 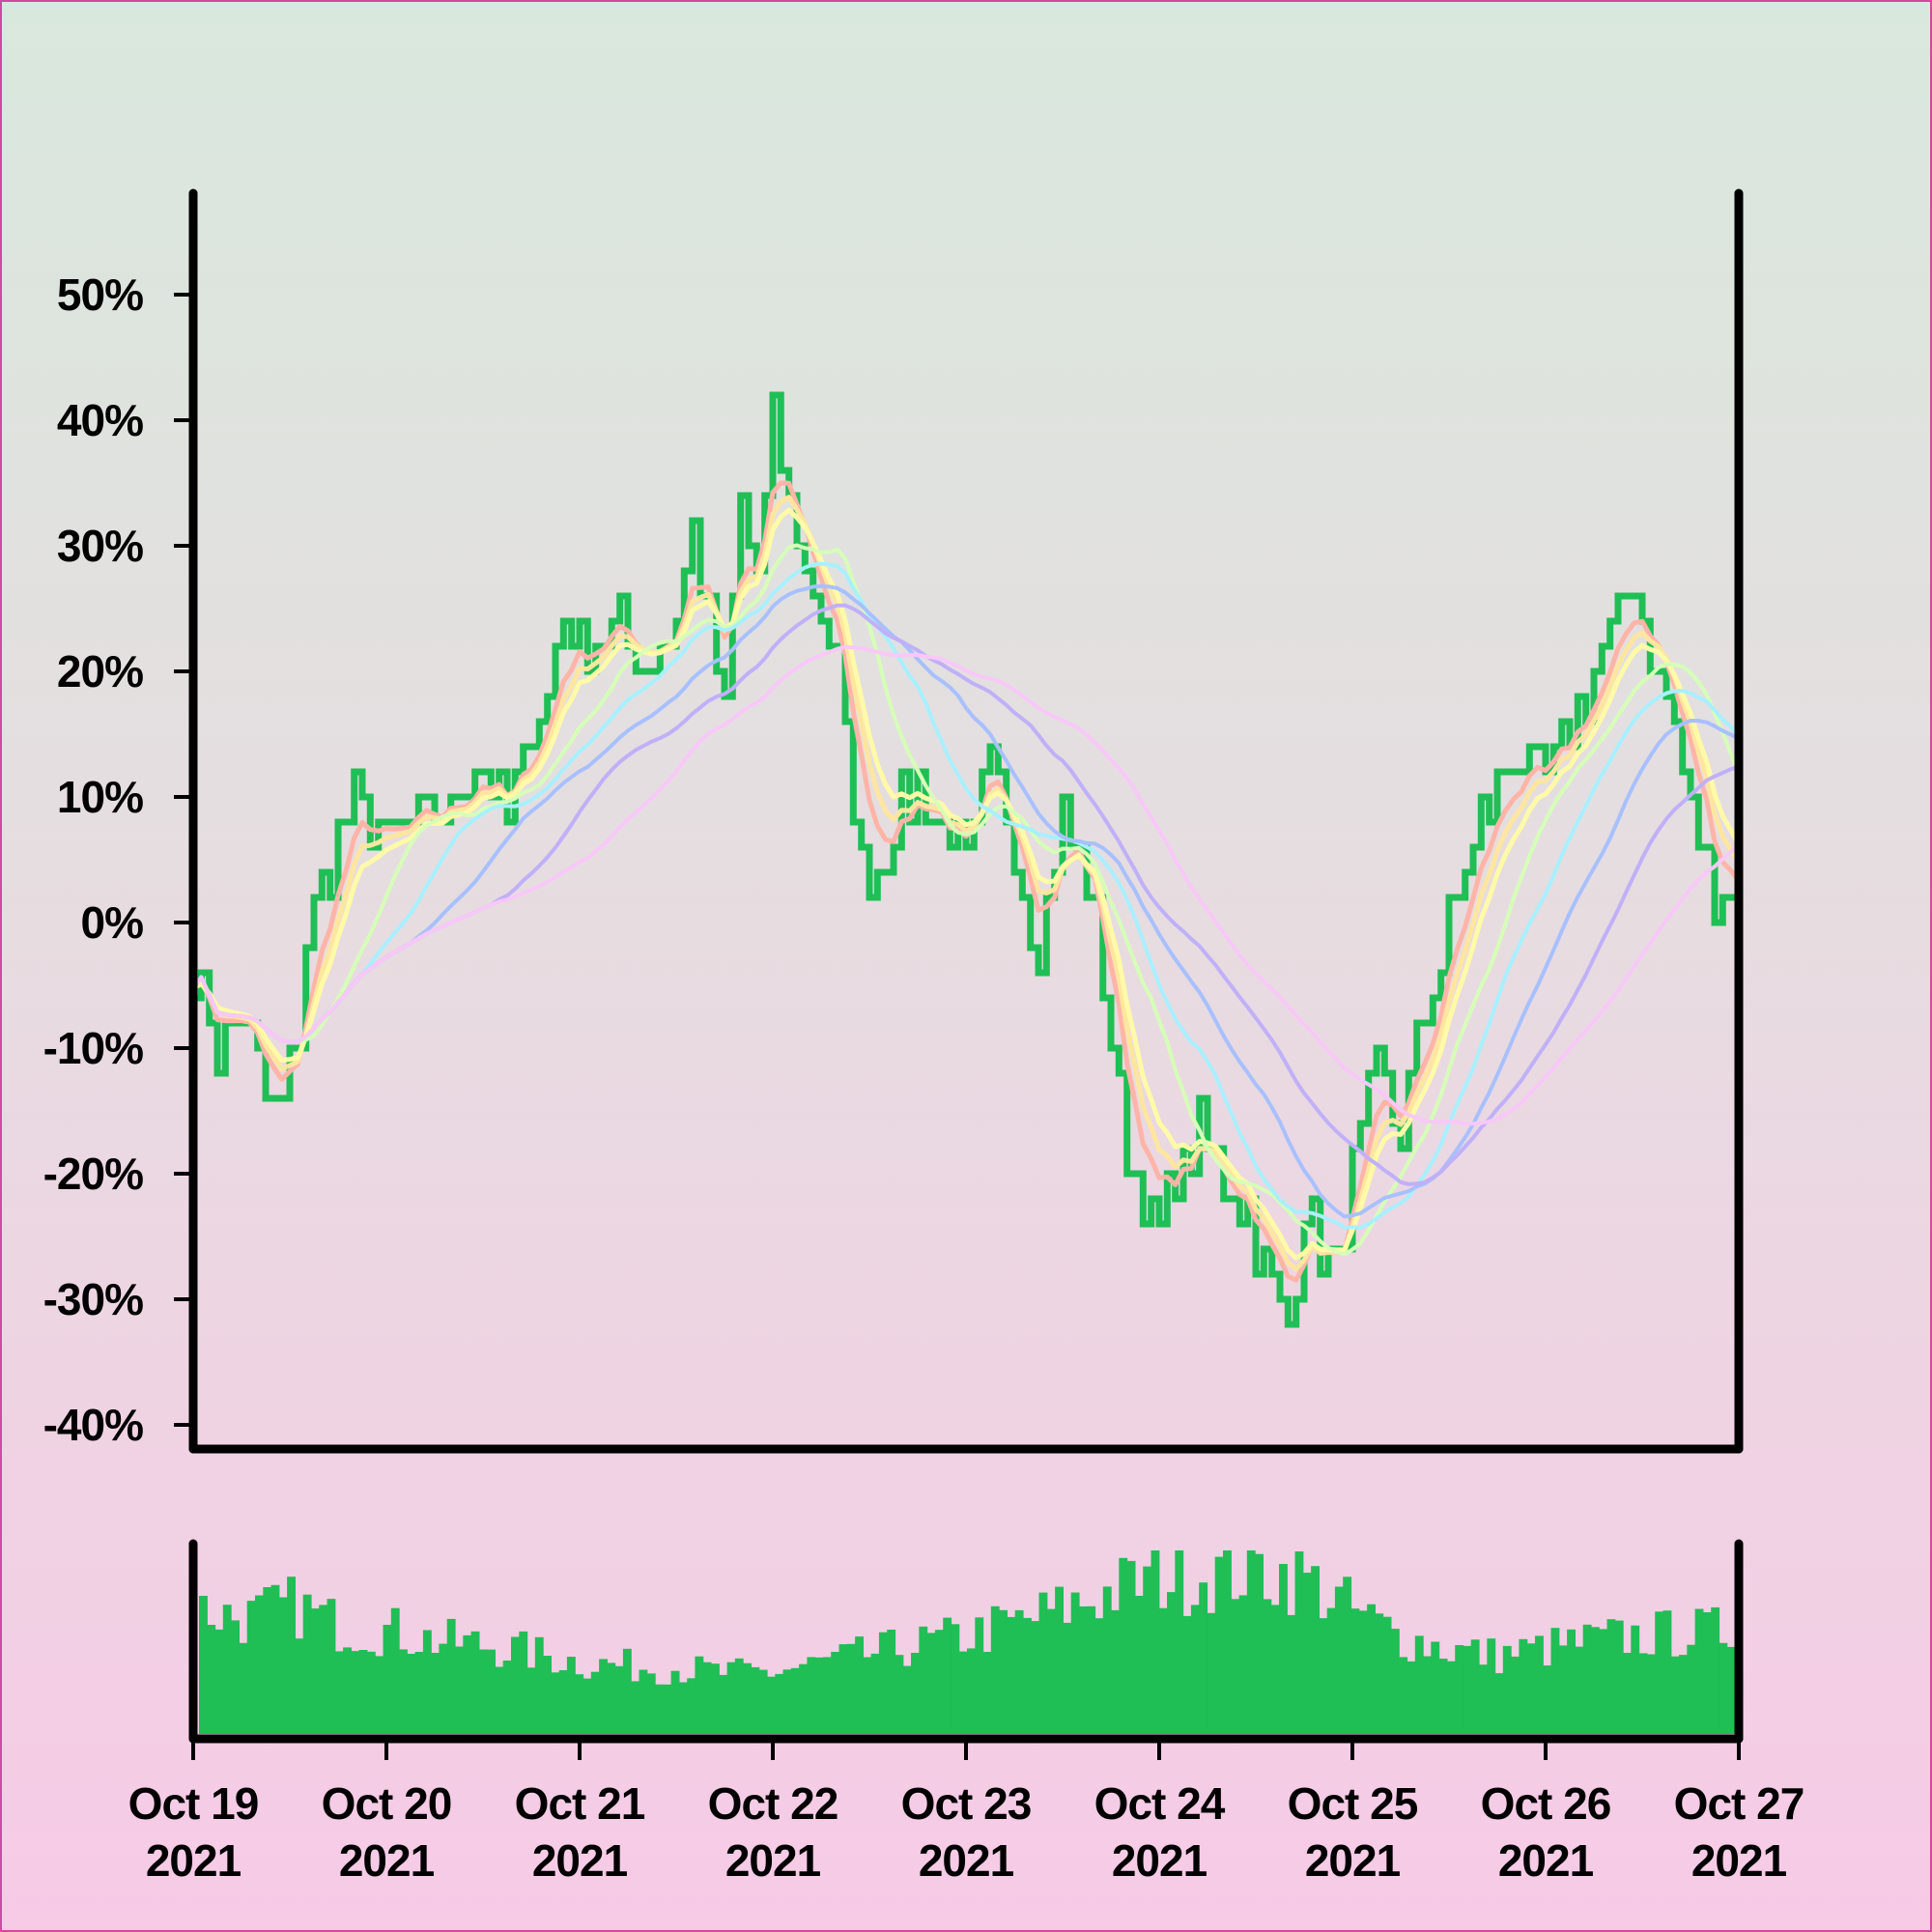 I want to click on y-tick-label: 30%, so click(x=100, y=546).